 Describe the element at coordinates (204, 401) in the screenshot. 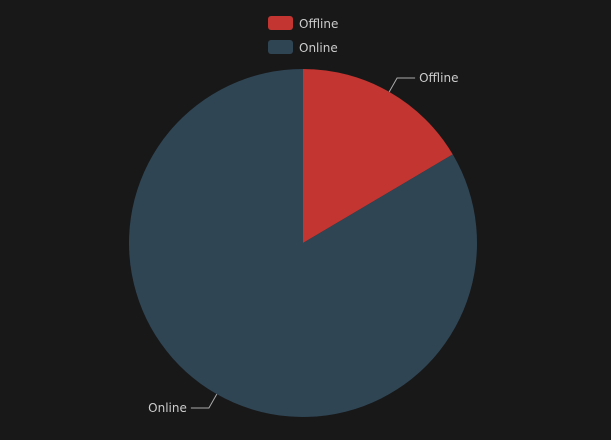

I see `leader-line-online` at that location.